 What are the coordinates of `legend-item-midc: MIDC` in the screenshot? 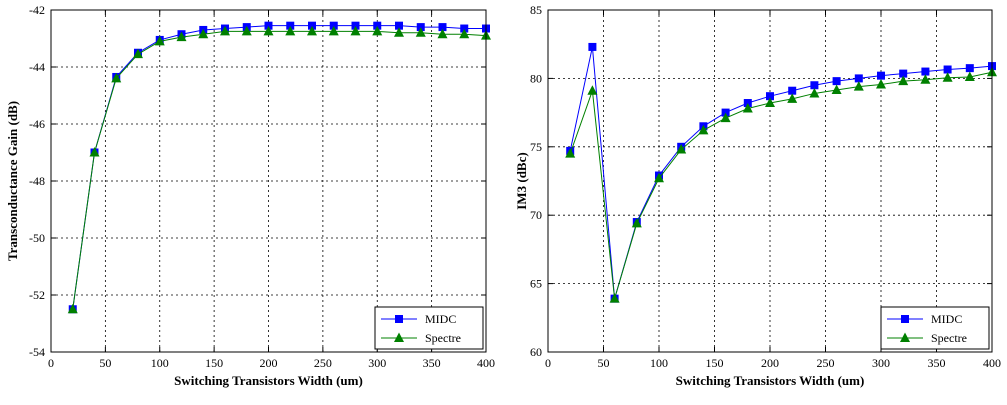 It's located at (924, 319).